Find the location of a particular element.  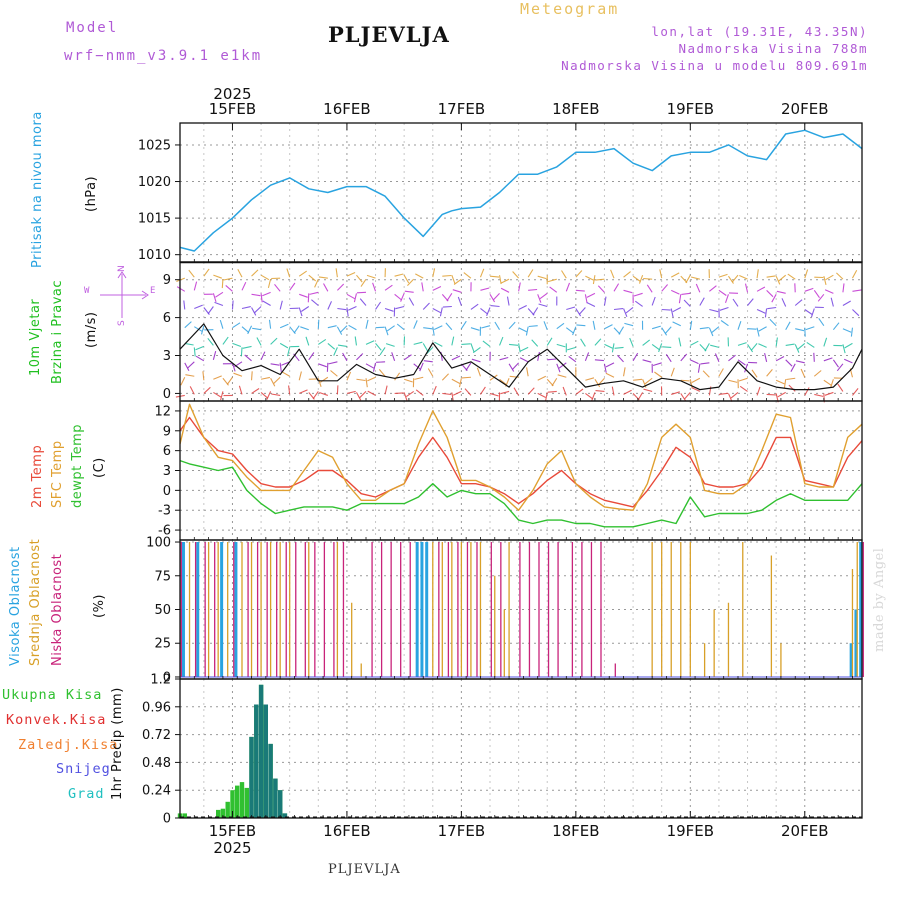

panel-frame-wind is located at coordinates (521, 331).